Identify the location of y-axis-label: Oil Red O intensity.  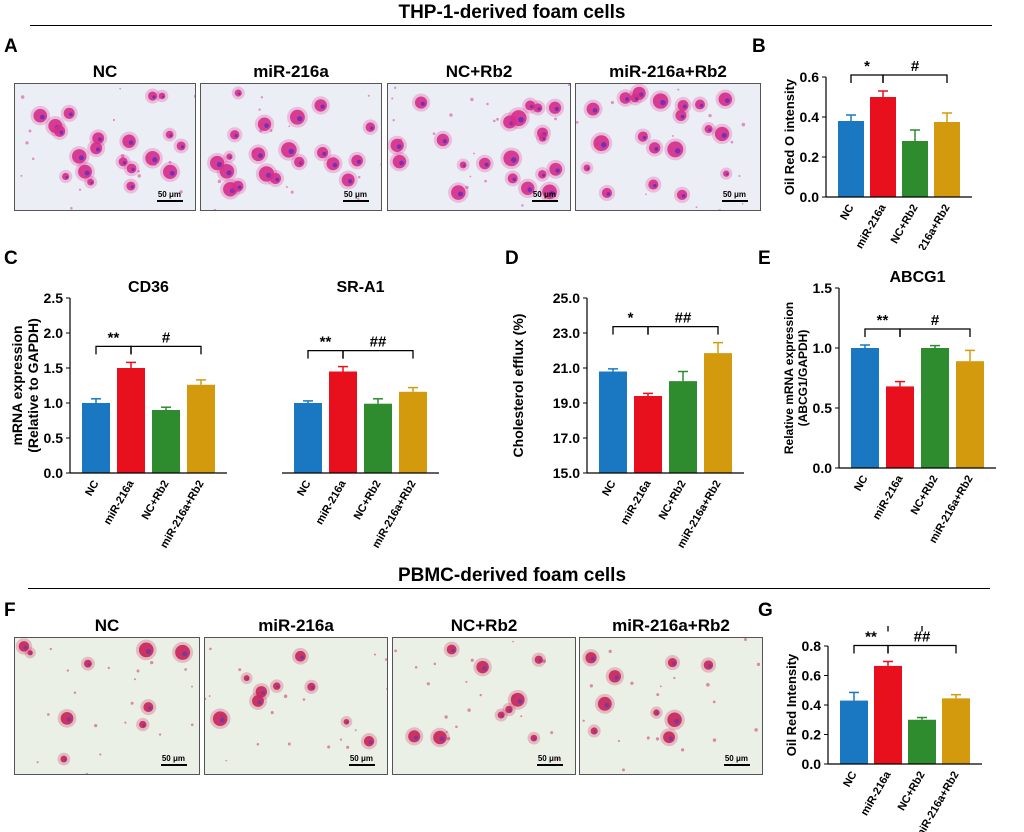
(789, 136).